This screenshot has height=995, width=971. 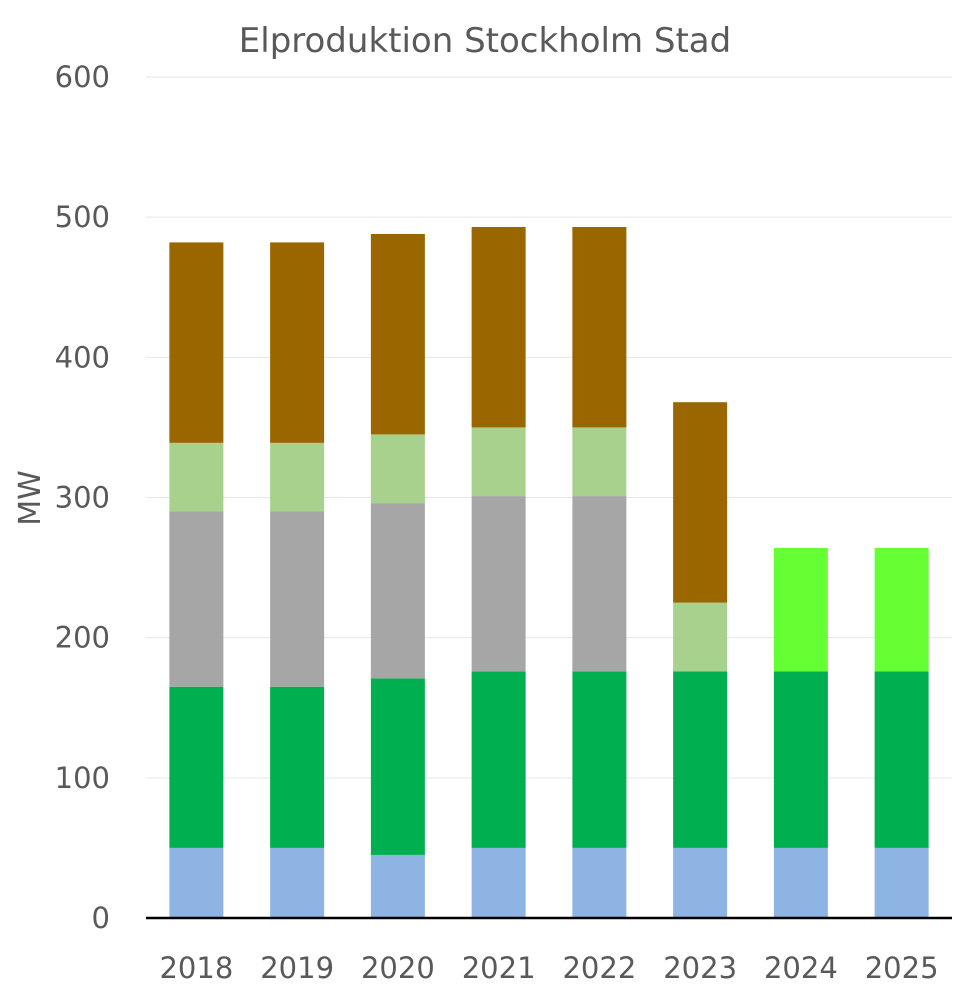 What do you see at coordinates (801, 968) in the screenshot?
I see `x-tick-label: 2024` at bounding box center [801, 968].